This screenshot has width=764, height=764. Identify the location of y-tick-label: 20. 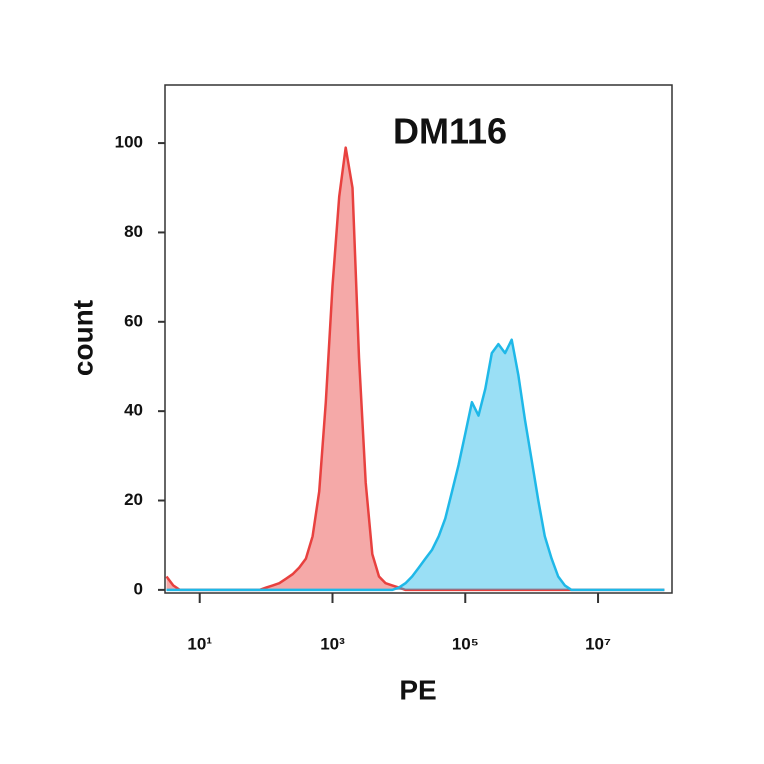
(133, 499).